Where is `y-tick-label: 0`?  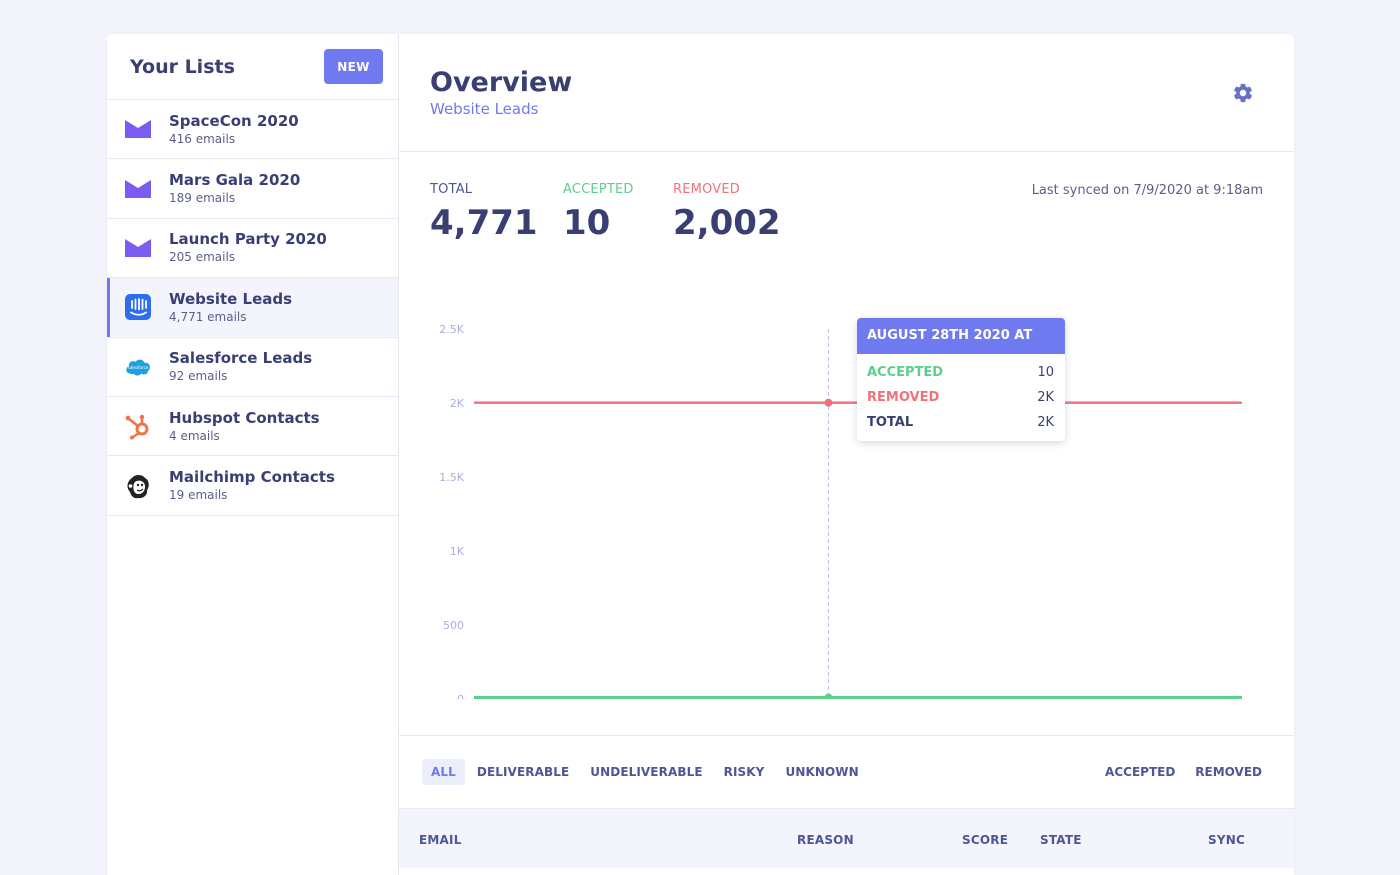
y-tick-label: 0 is located at coordinates (460, 696).